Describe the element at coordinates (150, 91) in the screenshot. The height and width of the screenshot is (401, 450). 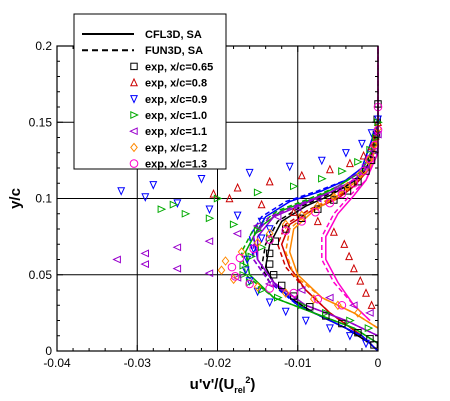
I see `legend-box` at that location.